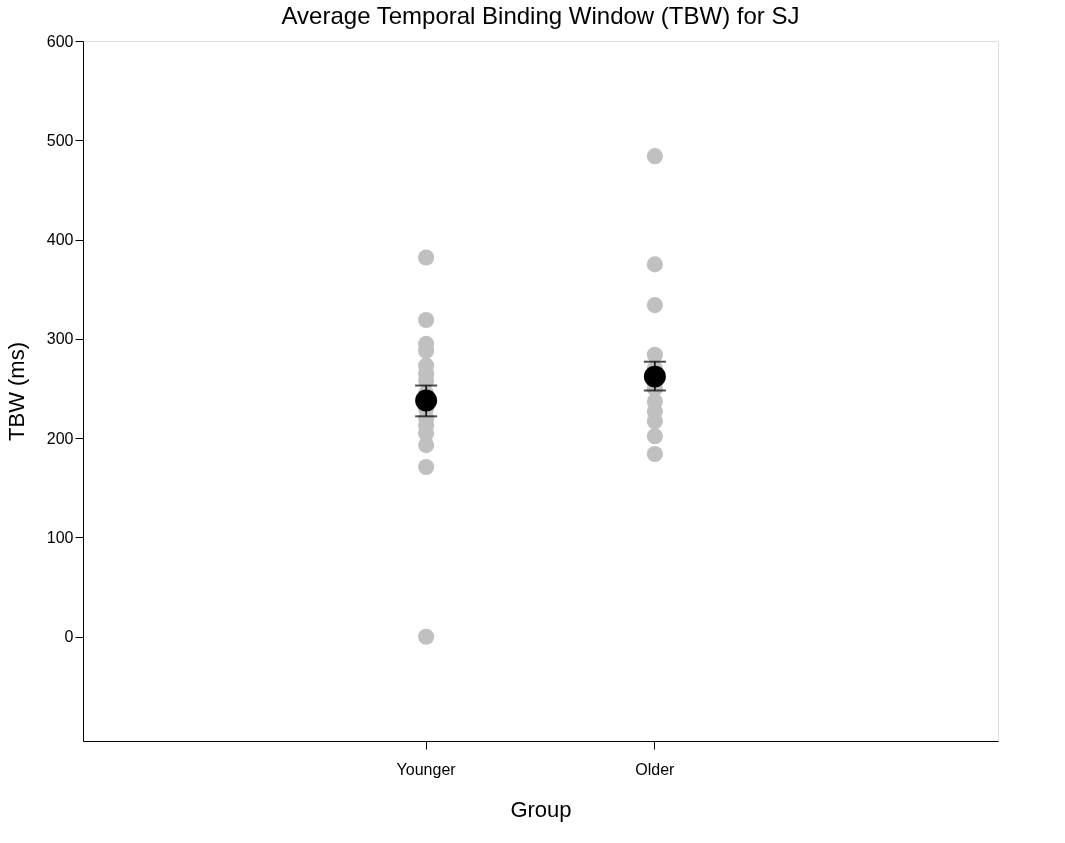  I want to click on y-tick-label: 300, so click(60, 339).